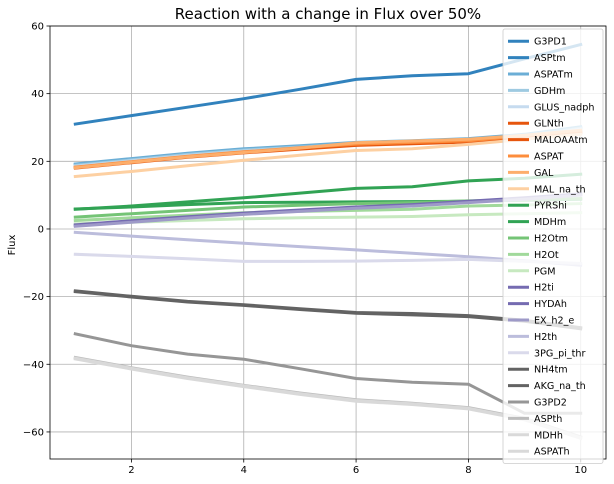  I want to click on y-tick-label: −20, so click(33, 297).